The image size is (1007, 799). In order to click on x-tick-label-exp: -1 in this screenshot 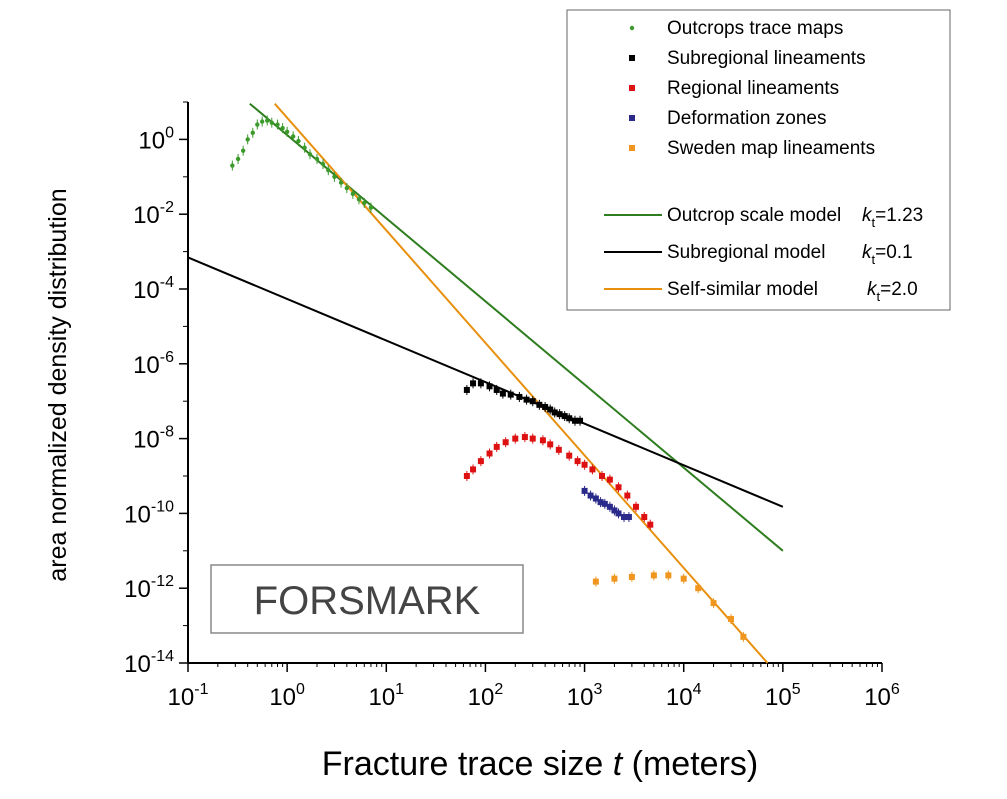, I will do `click(201, 689)`.